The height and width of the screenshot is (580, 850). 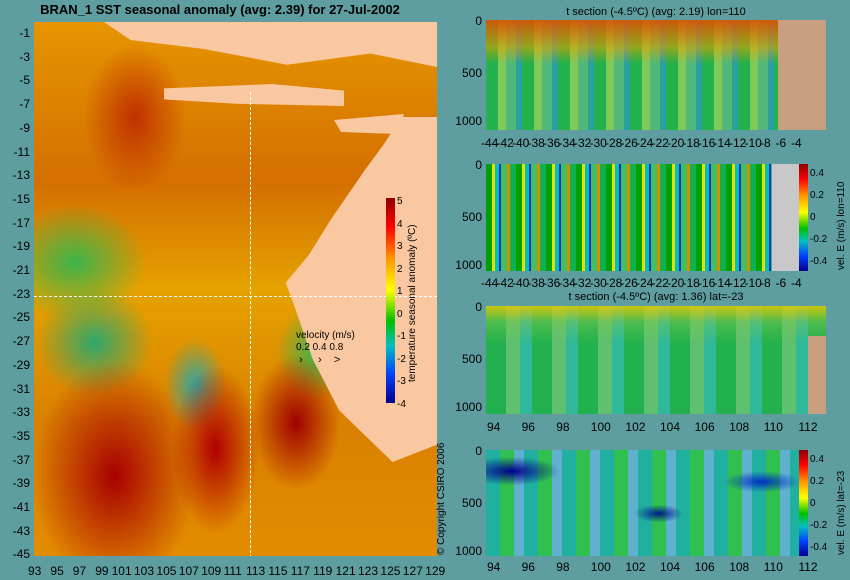 I want to click on velocity-colorbar-tick: 0, so click(x=813, y=503).